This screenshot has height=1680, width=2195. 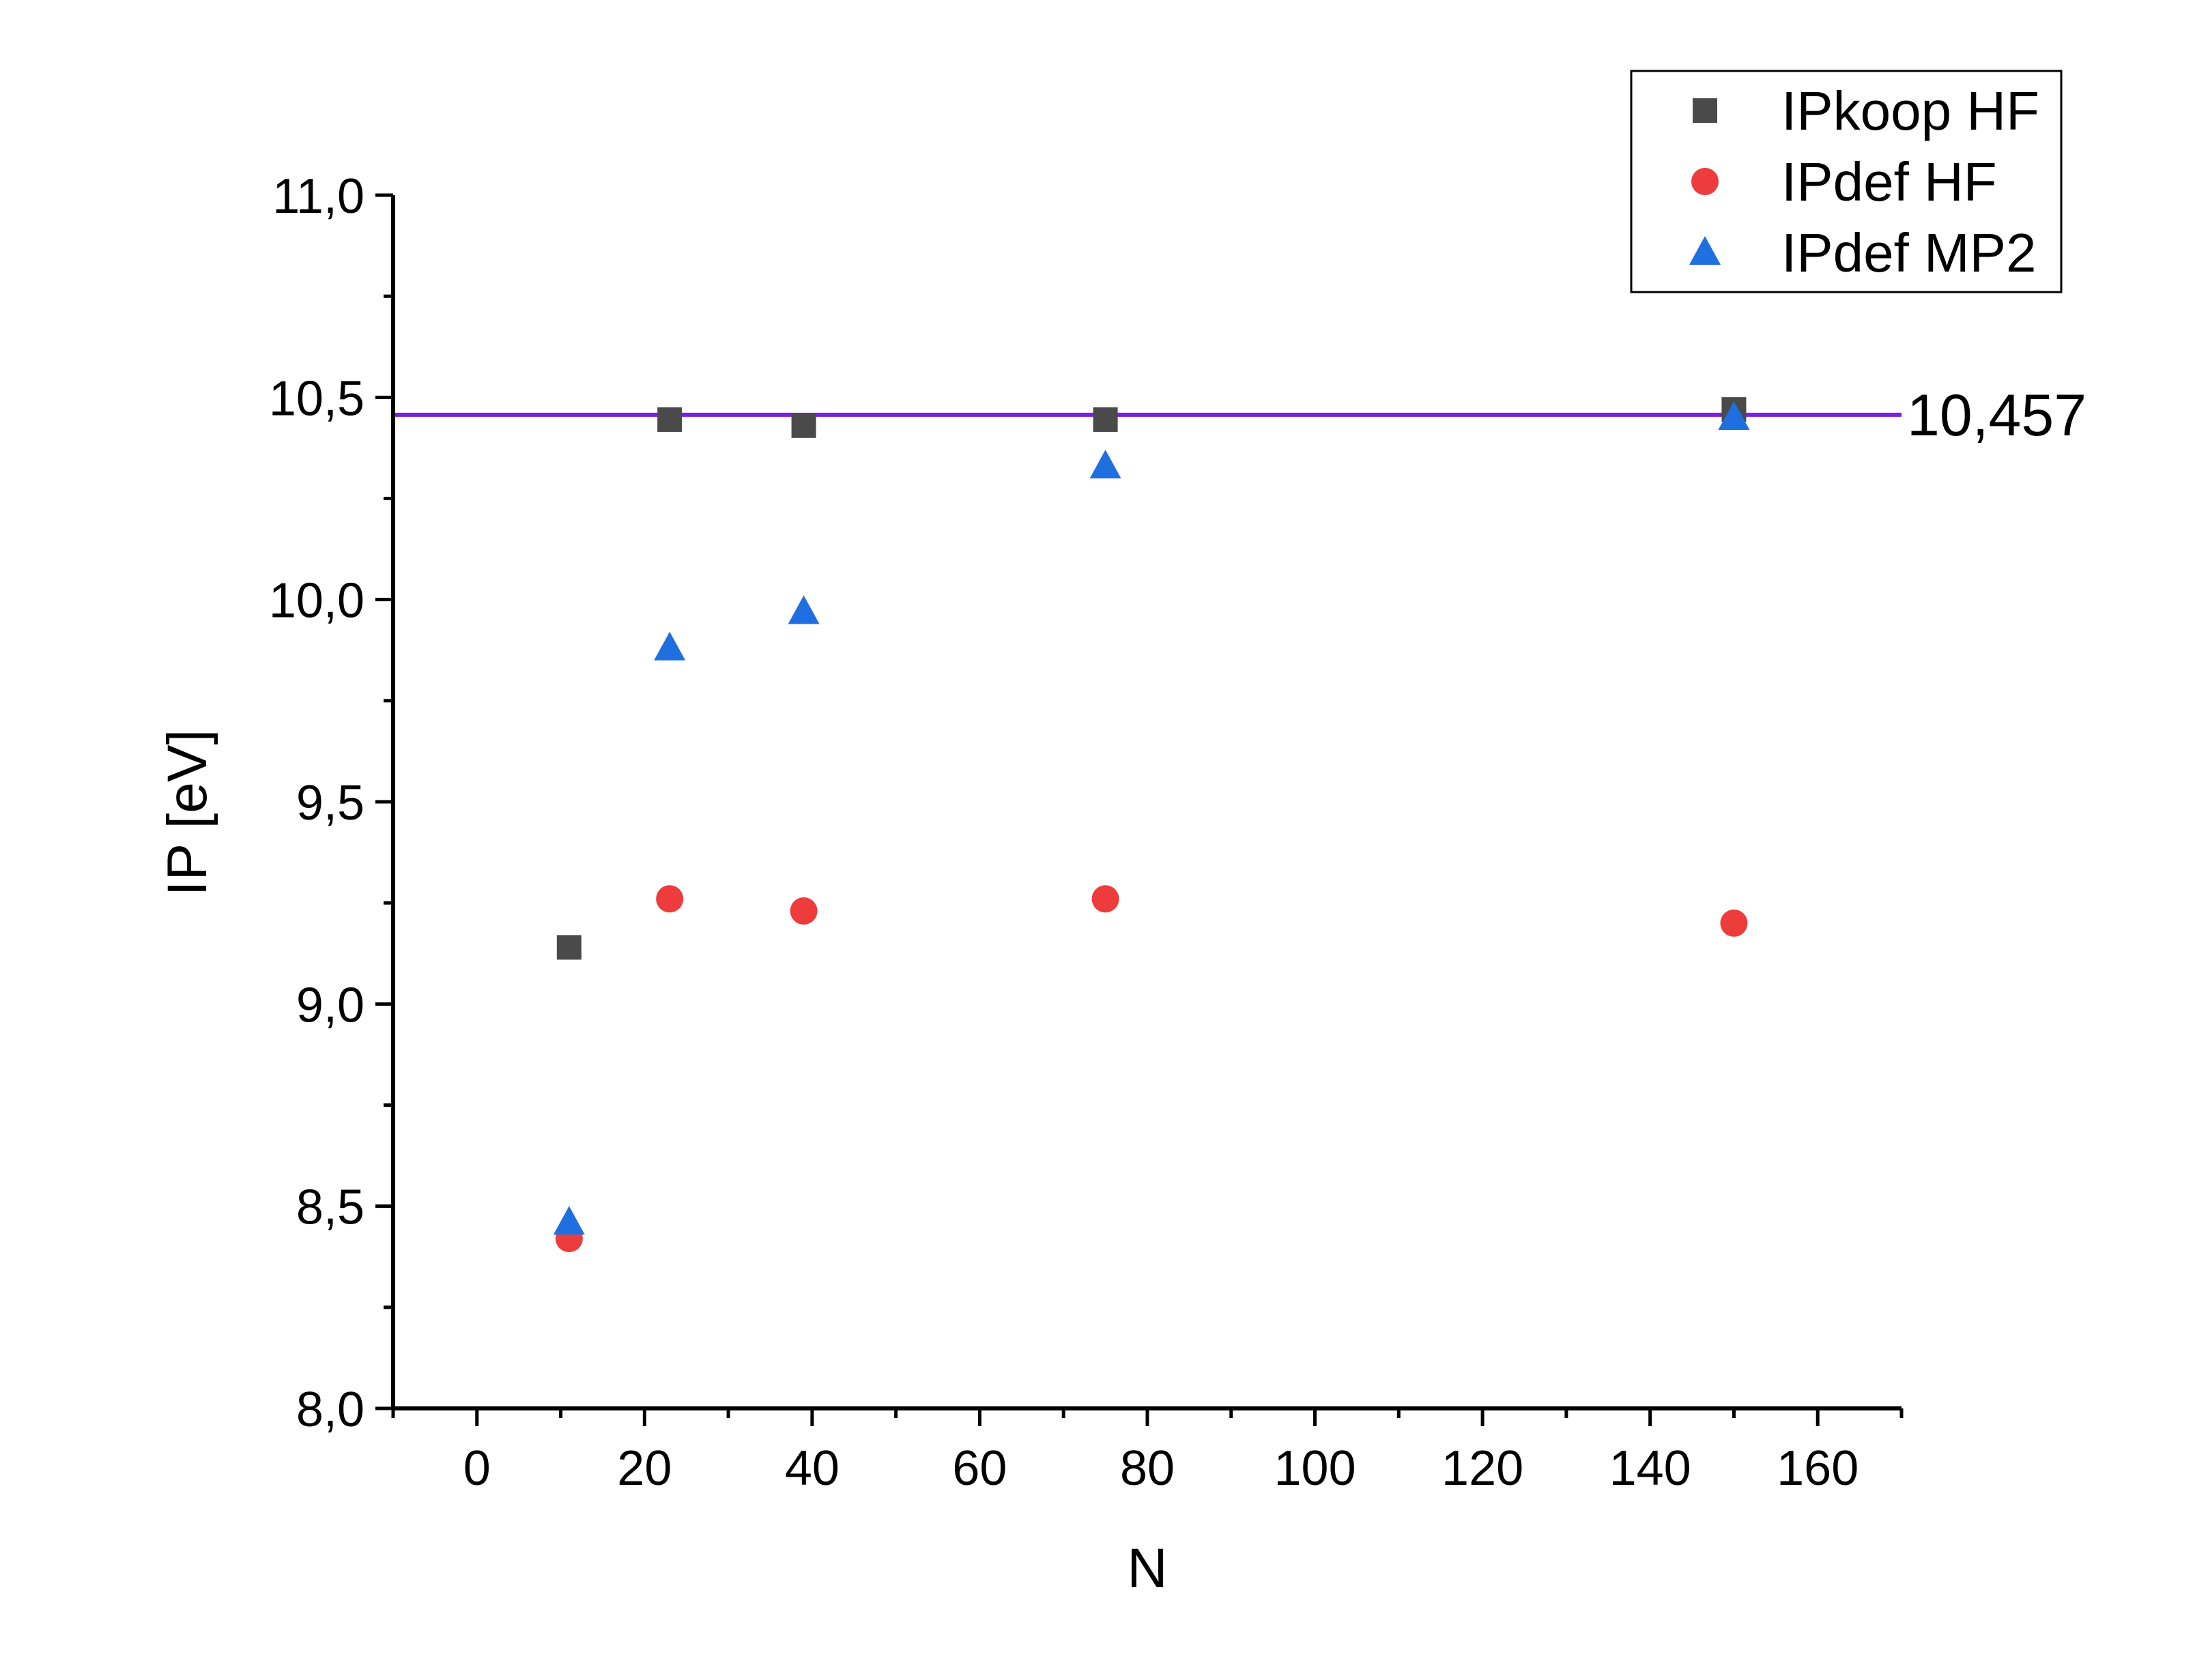 What do you see at coordinates (979, 1468) in the screenshot?
I see `x-tick-label: 60` at bounding box center [979, 1468].